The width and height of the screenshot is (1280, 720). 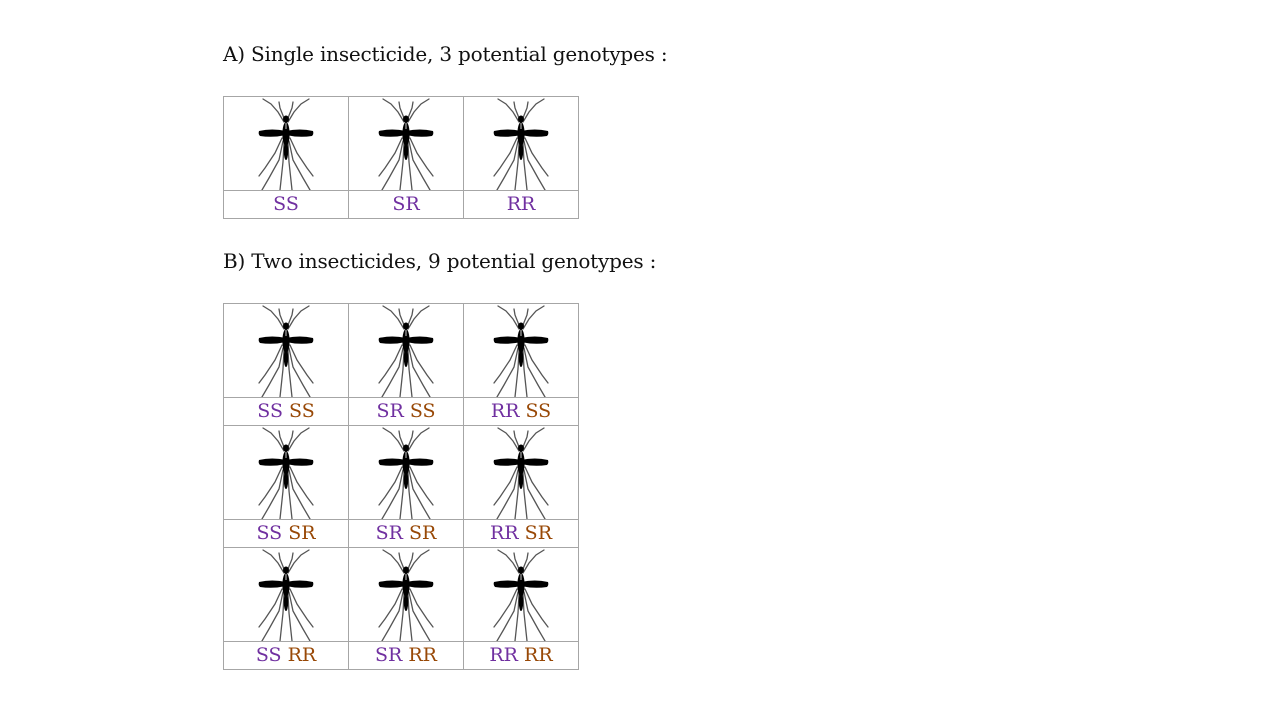 I want to click on genotype-label-cell: SR, so click(x=406, y=204).